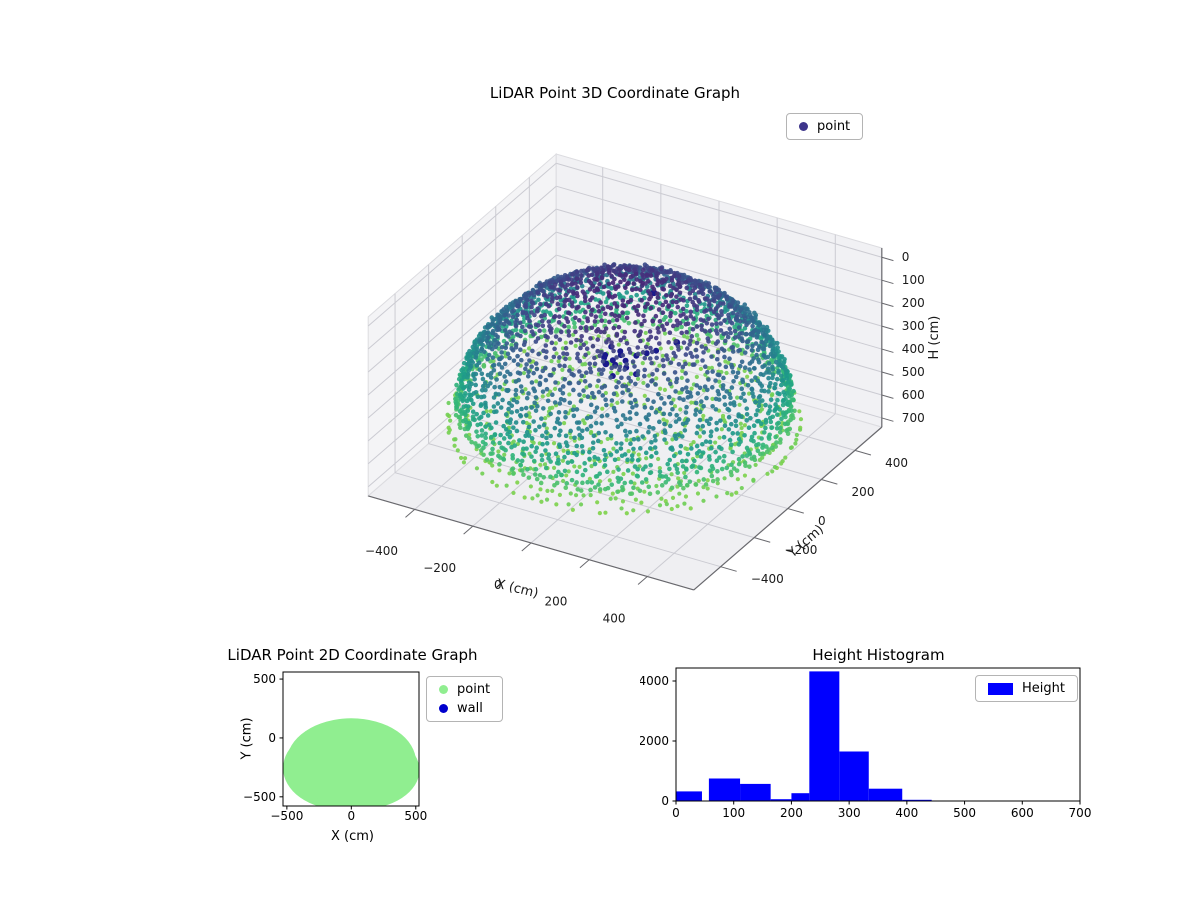 The width and height of the screenshot is (1200, 900). I want to click on plot-2d-canvas: −500 0 500 −500 0 500, so click(335, 747).